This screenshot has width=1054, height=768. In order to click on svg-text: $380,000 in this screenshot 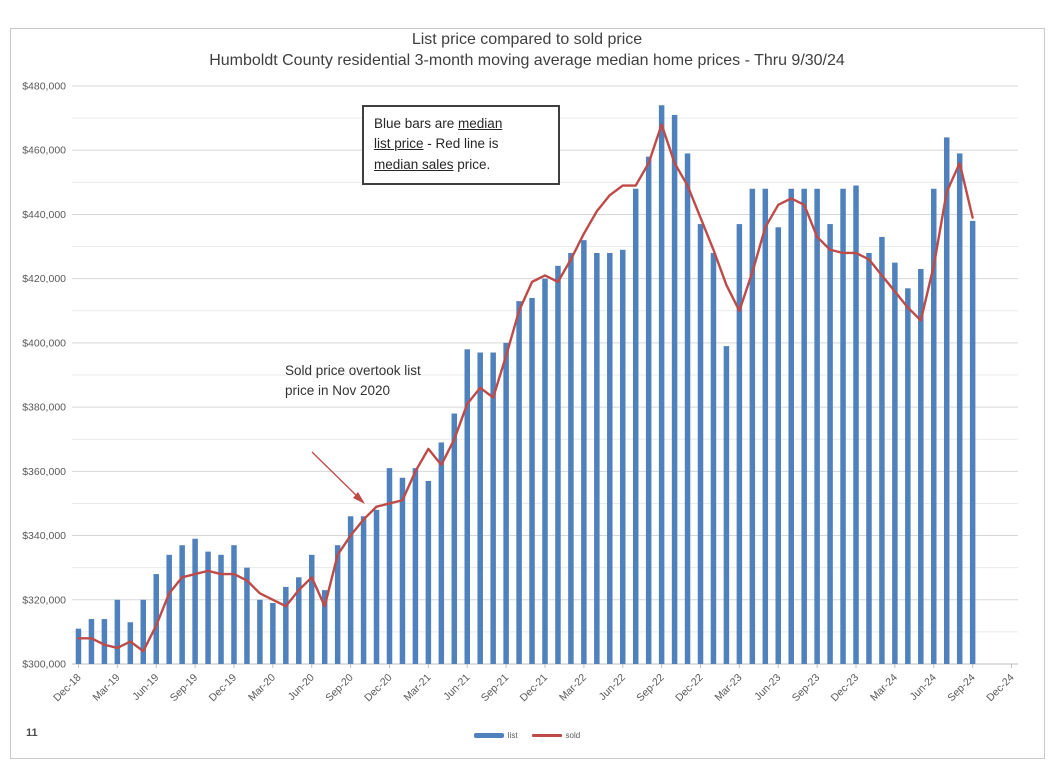, I will do `click(44, 408)`.